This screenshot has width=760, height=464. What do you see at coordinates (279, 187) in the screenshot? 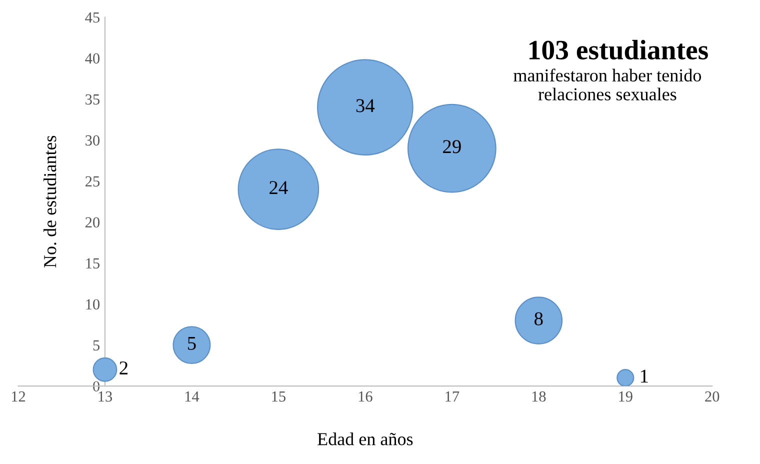
I see `data-label: 24` at bounding box center [279, 187].